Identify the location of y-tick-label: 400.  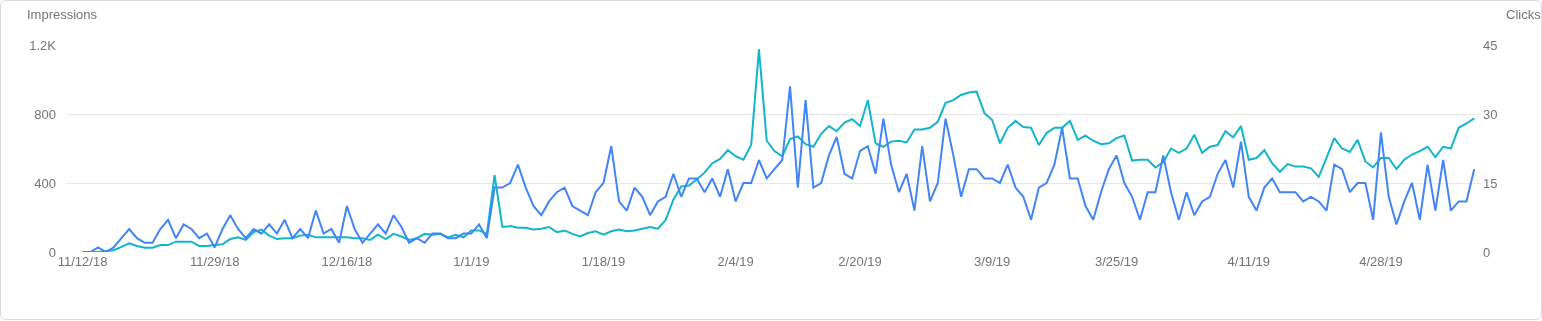
(45, 183).